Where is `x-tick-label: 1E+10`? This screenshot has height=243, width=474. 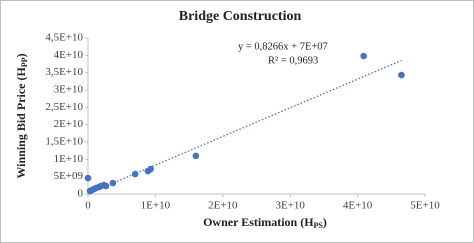
x-tick-label: 1E+10 is located at coordinates (156, 206).